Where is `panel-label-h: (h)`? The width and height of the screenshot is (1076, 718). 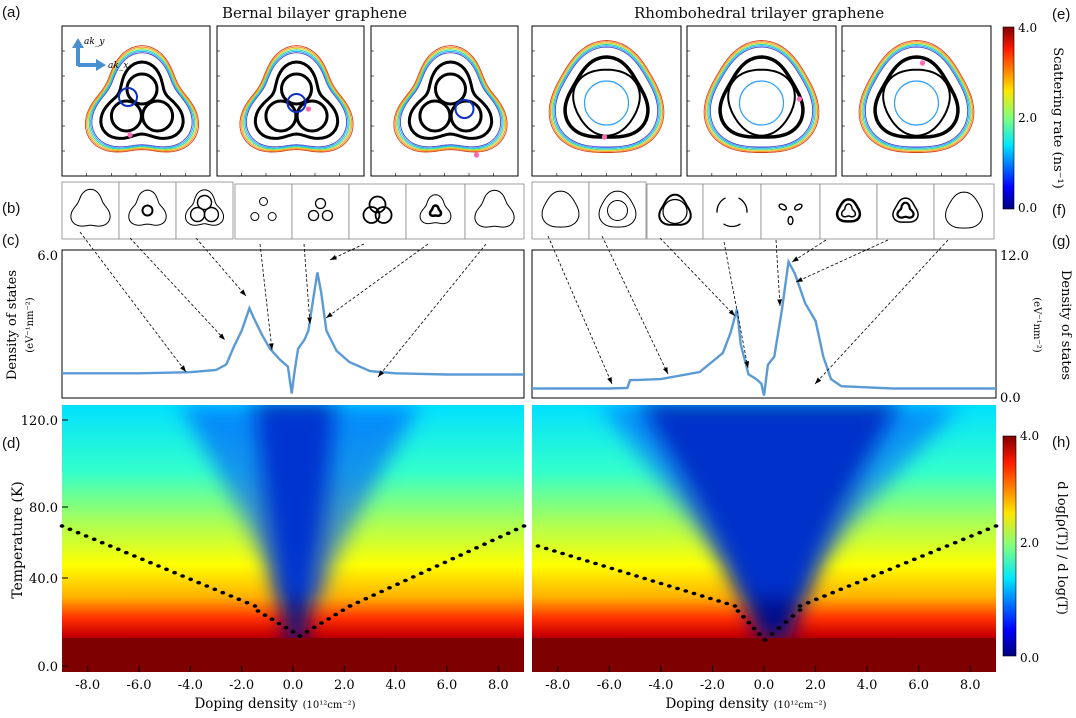 panel-label-h: (h) is located at coordinates (1061, 442).